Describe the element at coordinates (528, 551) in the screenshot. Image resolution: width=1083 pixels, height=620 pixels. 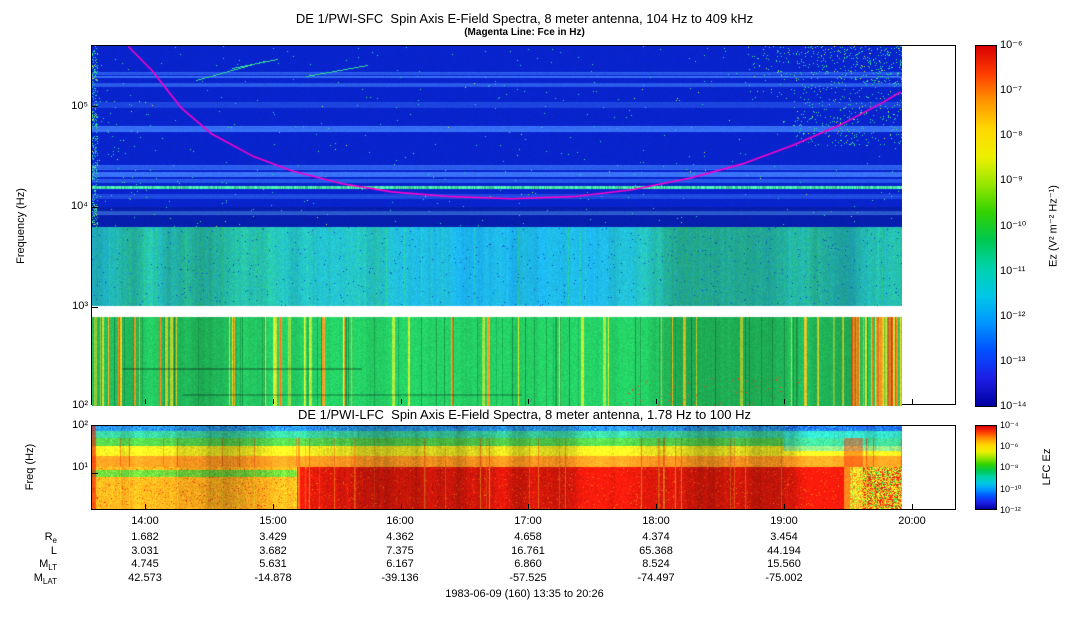
I see `ephemeris-value: 16.761` at that location.